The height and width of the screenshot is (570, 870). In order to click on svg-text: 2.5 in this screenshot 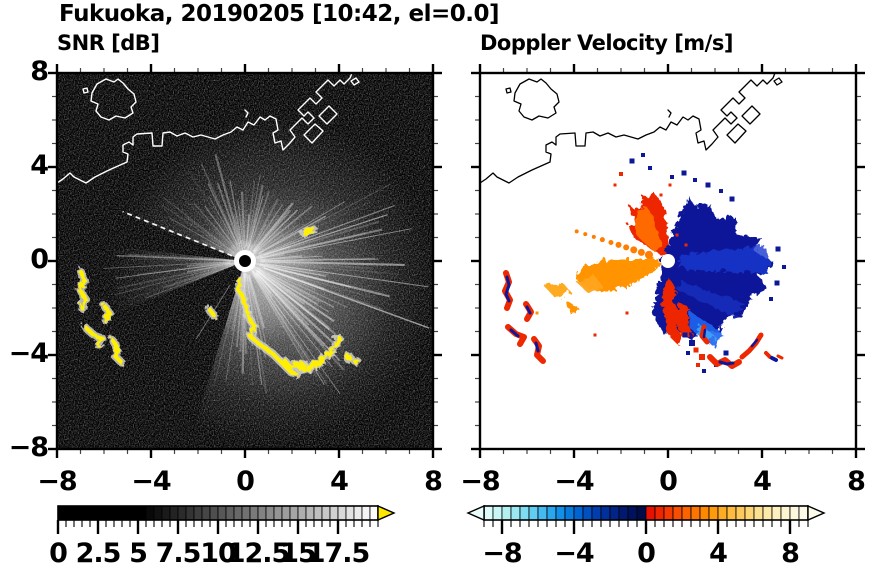, I will do `click(98, 553)`.